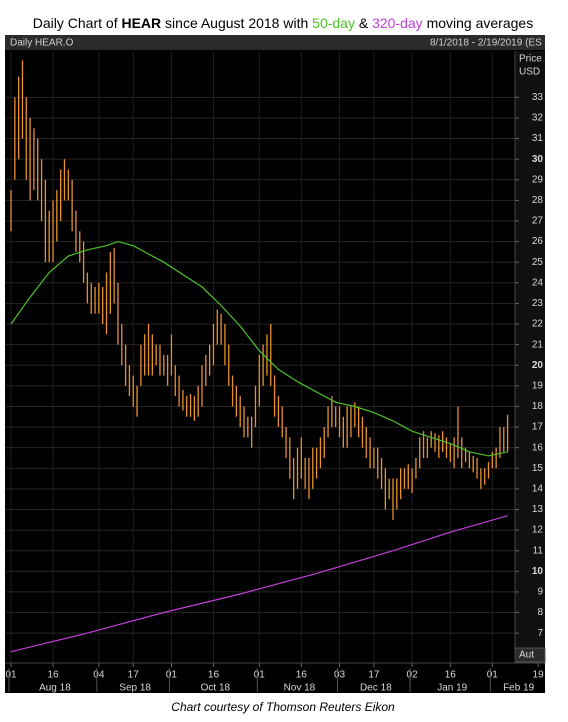 The height and width of the screenshot is (722, 568). Describe the element at coordinates (538, 241) in the screenshot. I see `y-tick-label: 26` at that location.